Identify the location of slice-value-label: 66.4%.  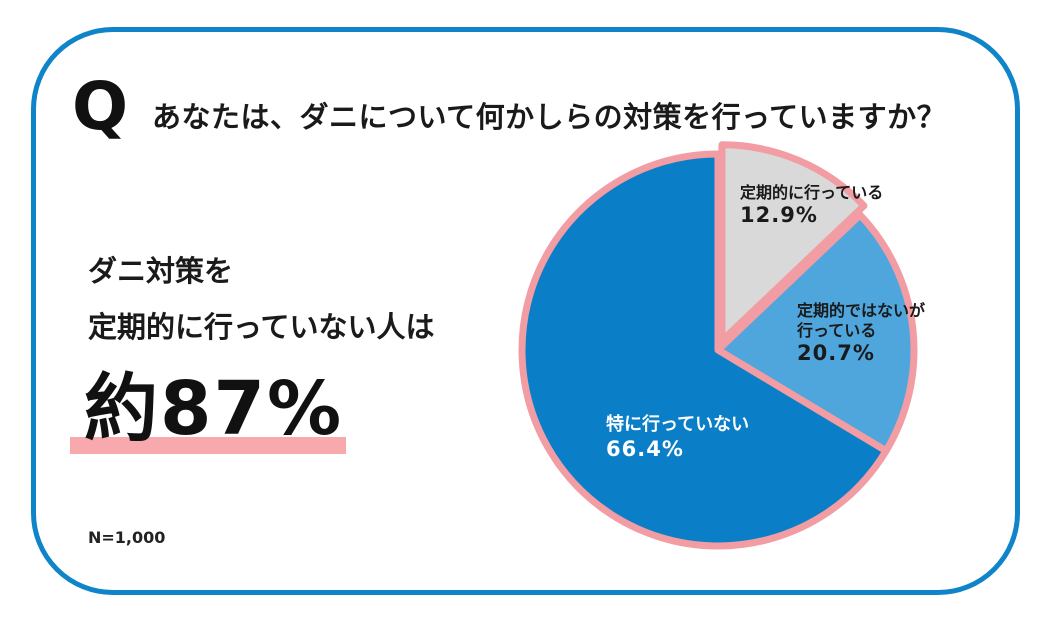
(645, 449).